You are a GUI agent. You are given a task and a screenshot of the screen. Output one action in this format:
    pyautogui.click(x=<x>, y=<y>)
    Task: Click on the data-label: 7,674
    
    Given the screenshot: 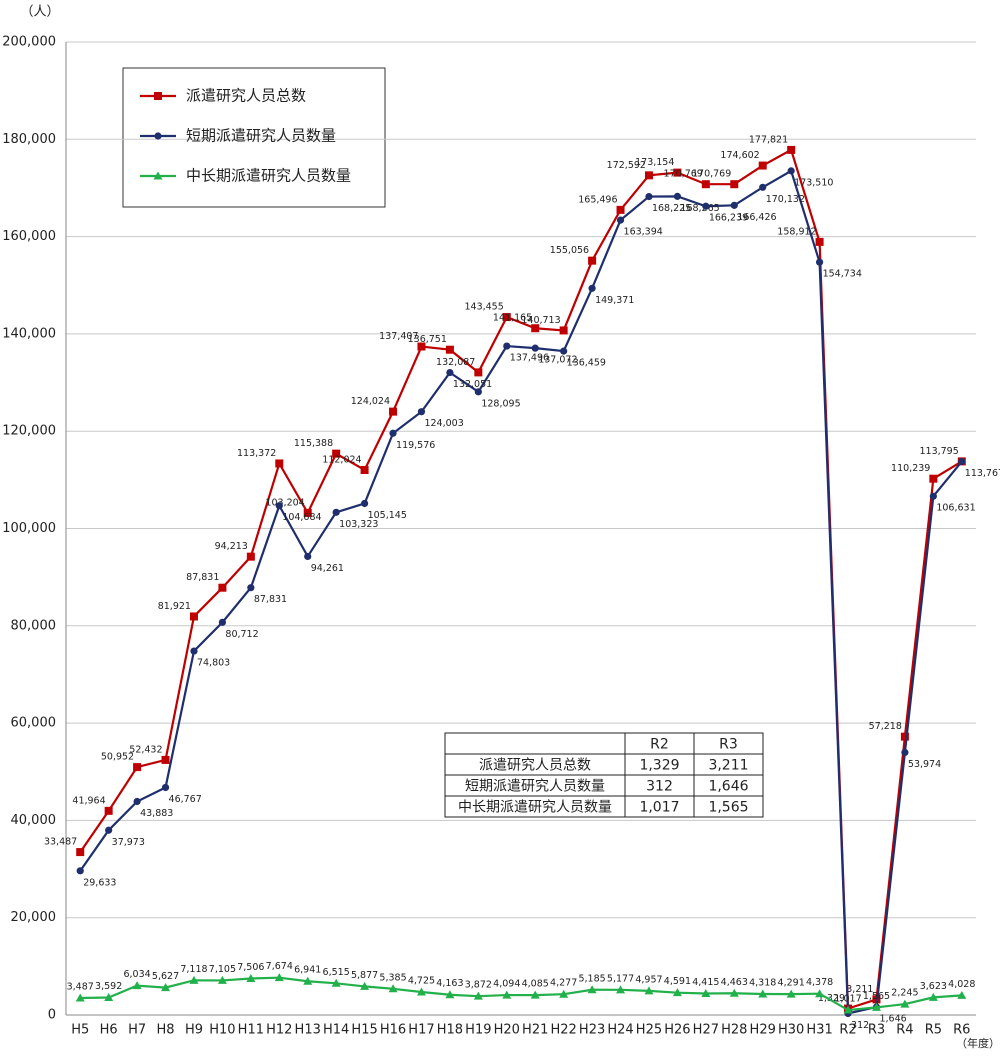 What is the action you would take?
    pyautogui.click(x=279, y=966)
    